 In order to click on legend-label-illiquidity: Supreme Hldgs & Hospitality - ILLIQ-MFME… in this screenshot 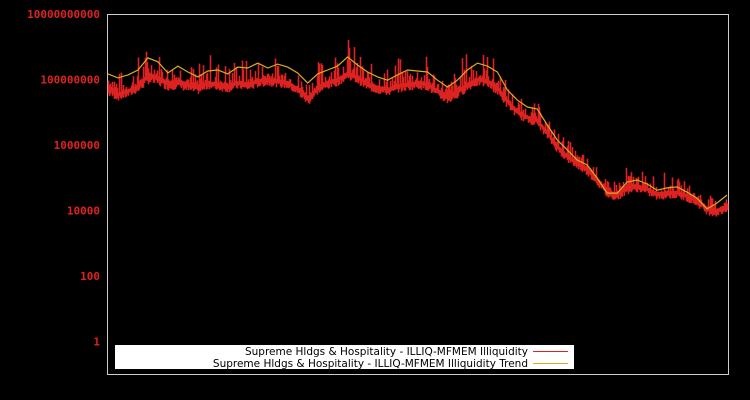, I will do `click(386, 352)`.